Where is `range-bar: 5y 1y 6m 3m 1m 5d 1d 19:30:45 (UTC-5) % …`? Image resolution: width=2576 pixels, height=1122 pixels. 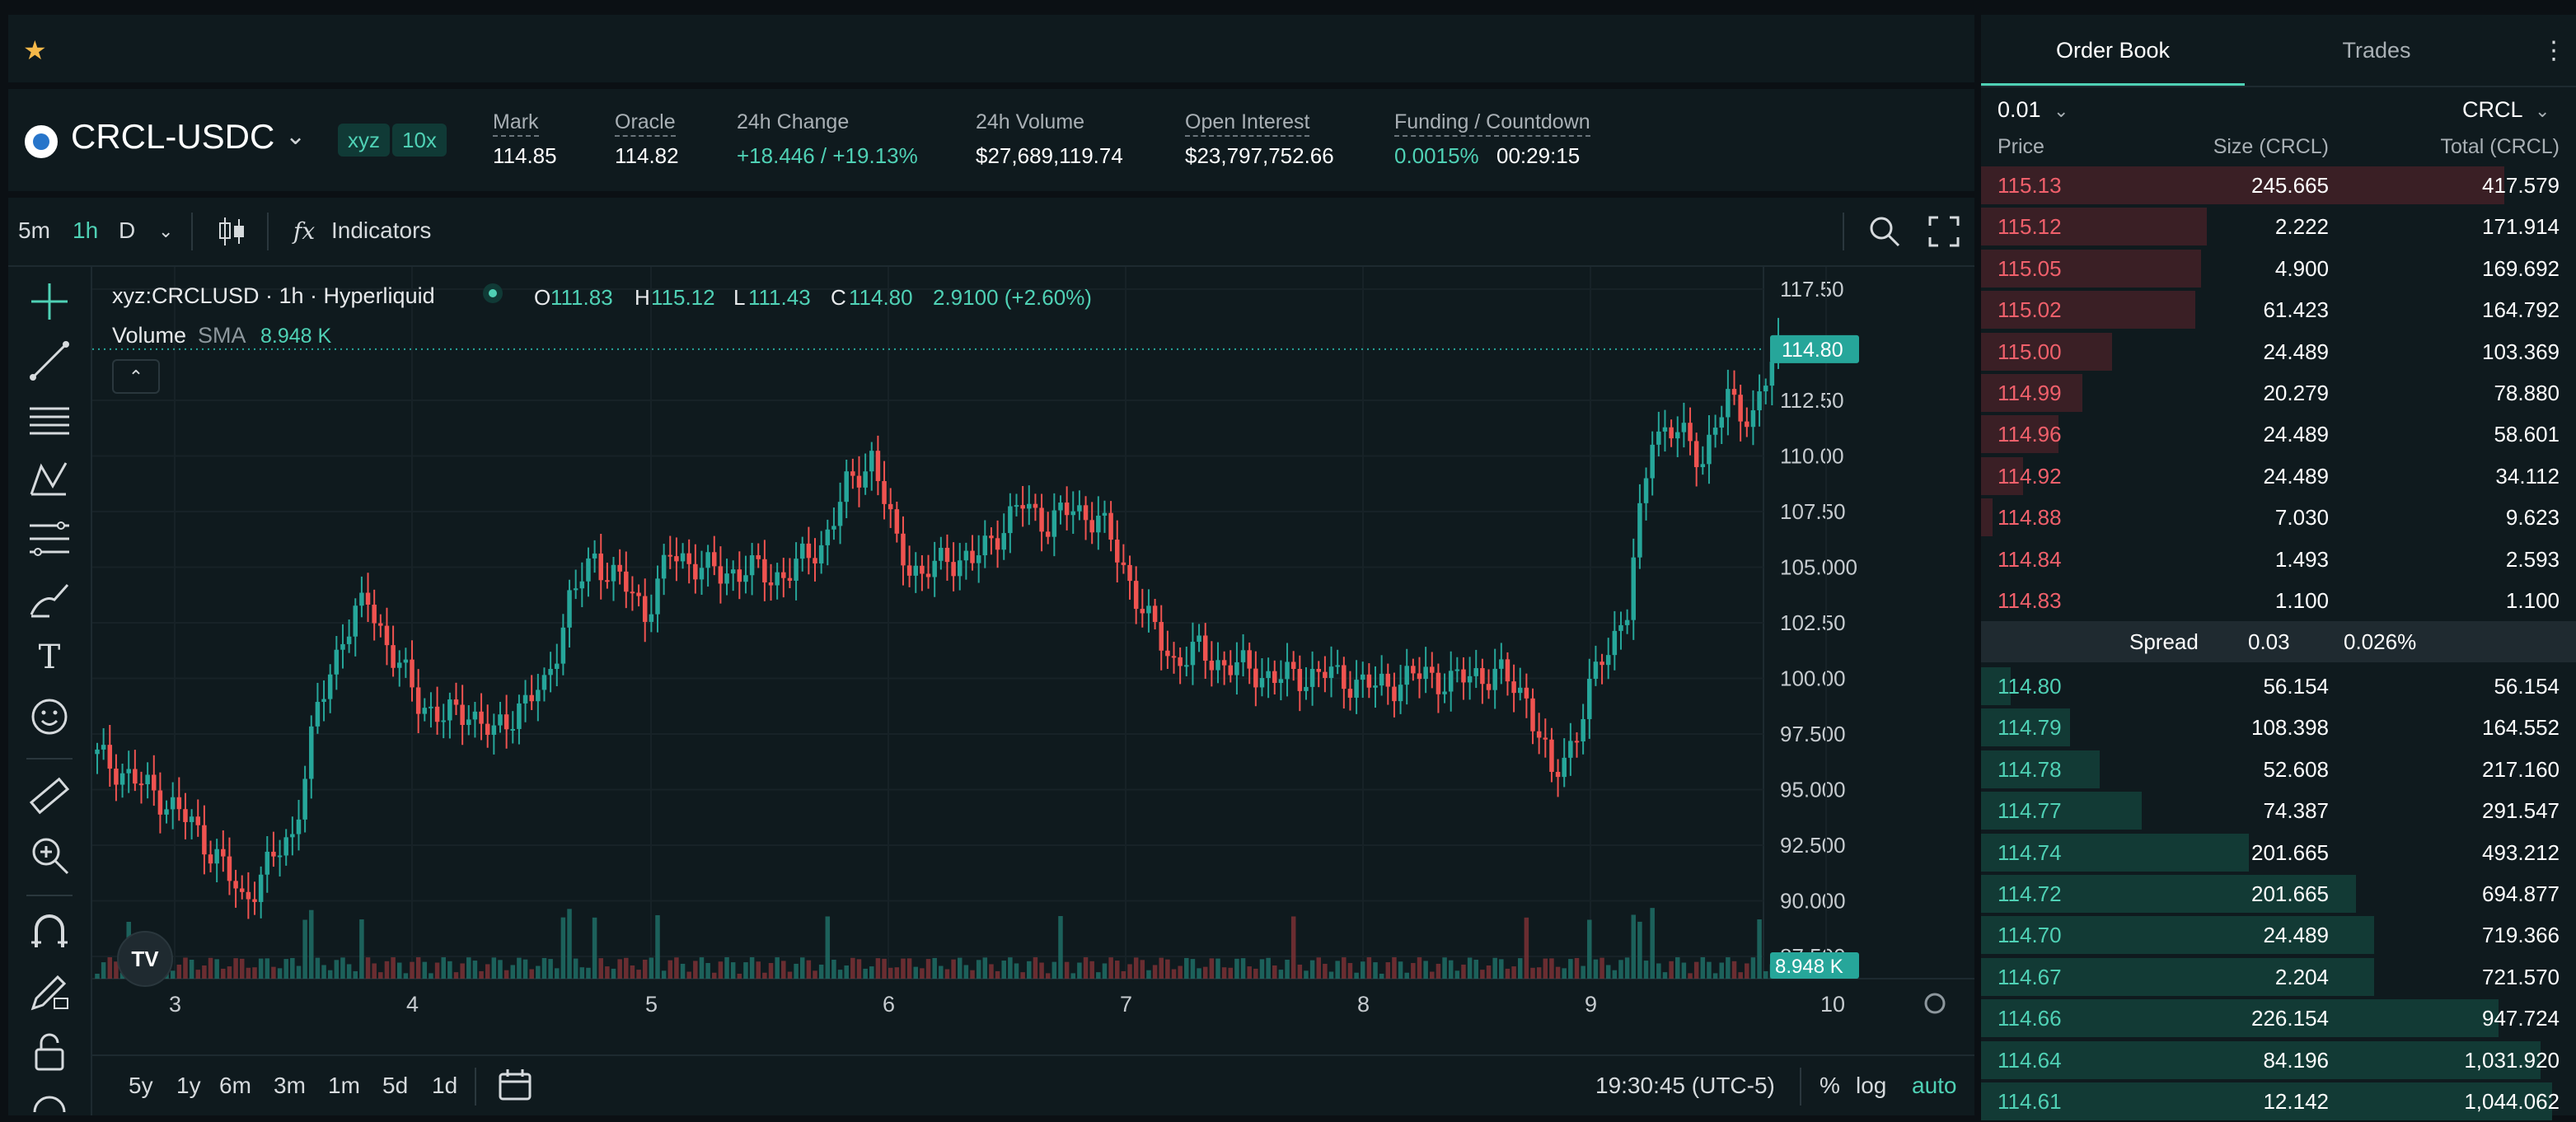 range-bar: 5y 1y 6m 3m 1m 5d 1d 19:30:45 (UTC-5) % … is located at coordinates (1032, 1085).